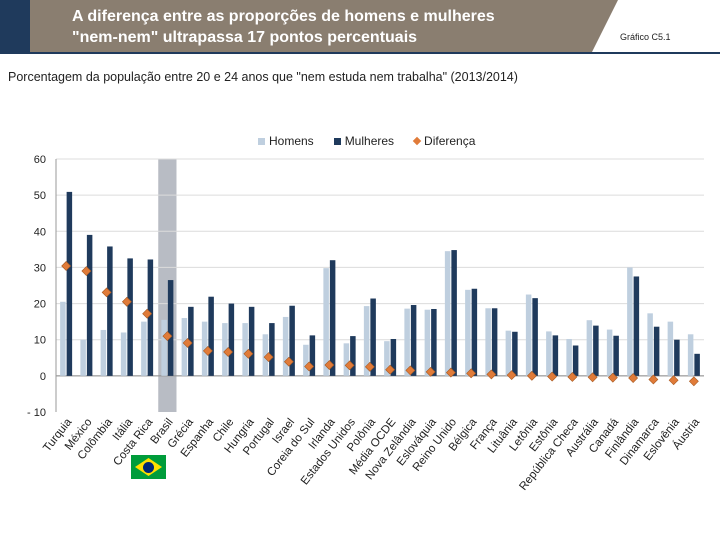  Describe the element at coordinates (645, 37) in the screenshot. I see `chart-number-badge: Gráfico C5.1` at that location.